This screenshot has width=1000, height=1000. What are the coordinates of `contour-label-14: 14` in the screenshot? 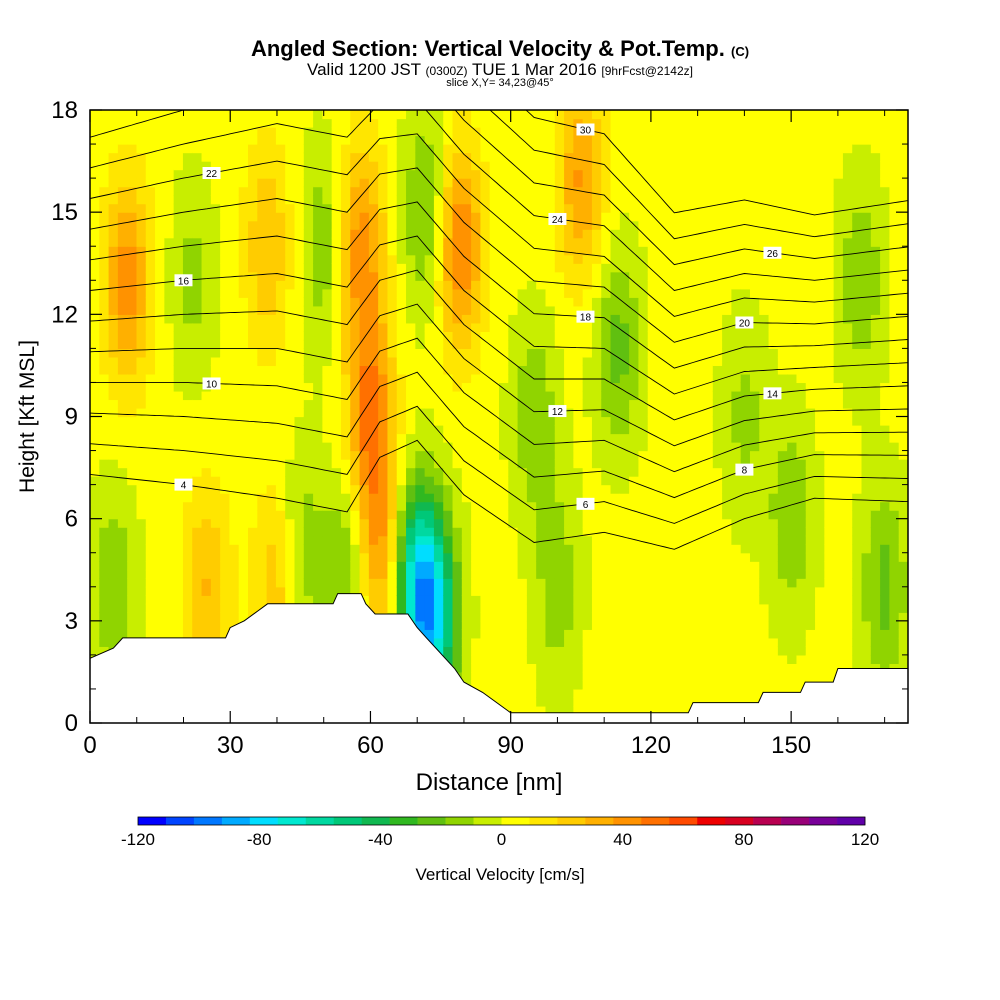 It's located at (772, 393).